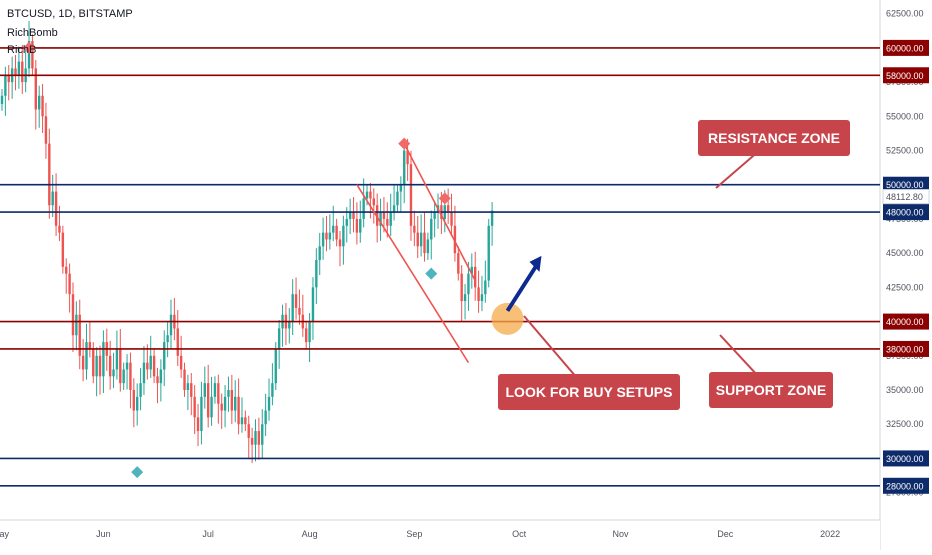 This screenshot has width=932, height=555. Describe the element at coordinates (905, 287) in the screenshot. I see `price-tick-label: 42500.00` at that location.